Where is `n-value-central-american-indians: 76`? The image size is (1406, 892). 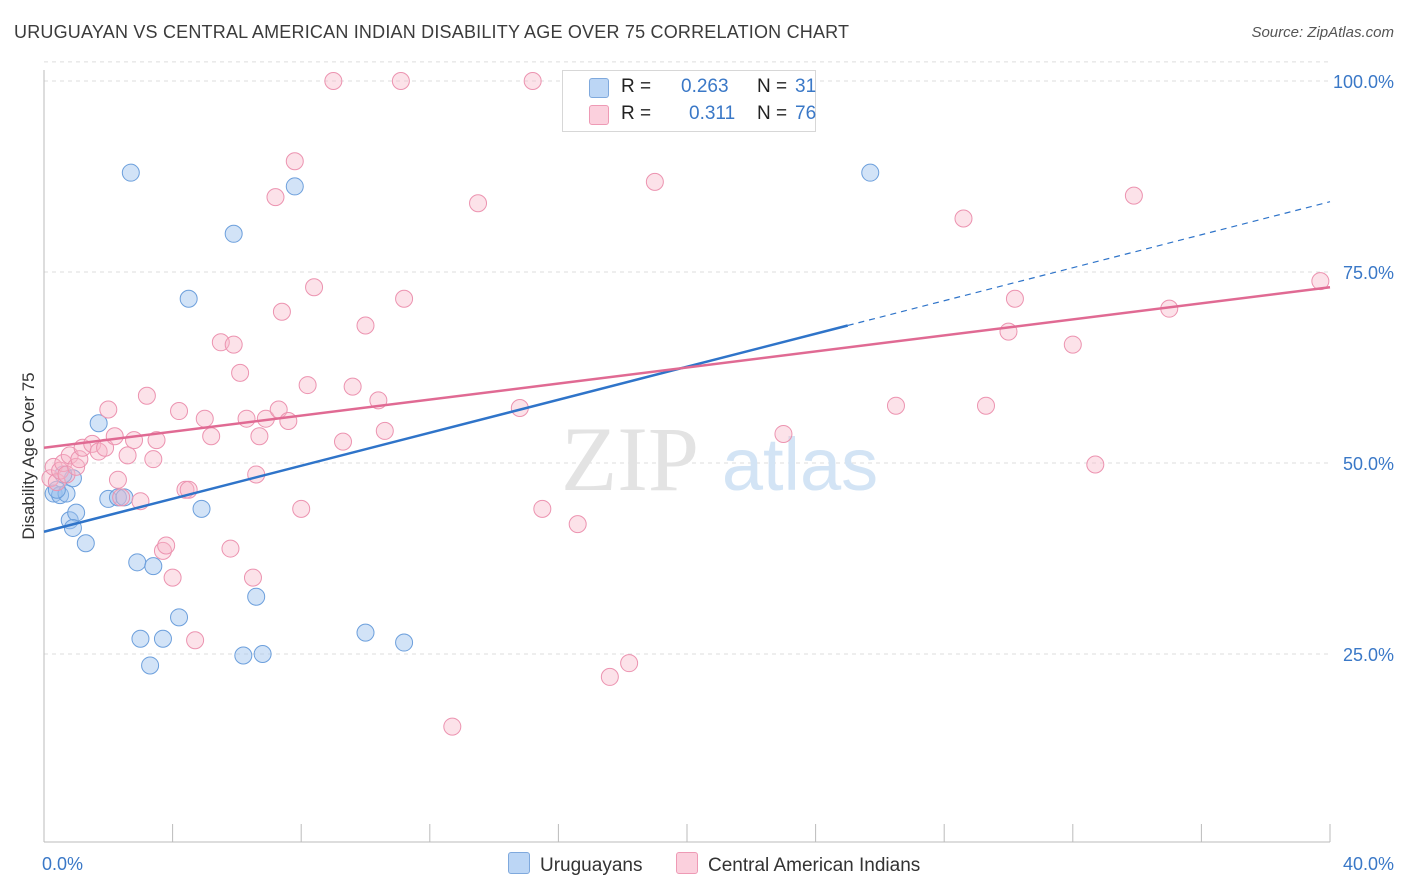
n-value-central-american-indians: 76 is located at coordinates (806, 113).